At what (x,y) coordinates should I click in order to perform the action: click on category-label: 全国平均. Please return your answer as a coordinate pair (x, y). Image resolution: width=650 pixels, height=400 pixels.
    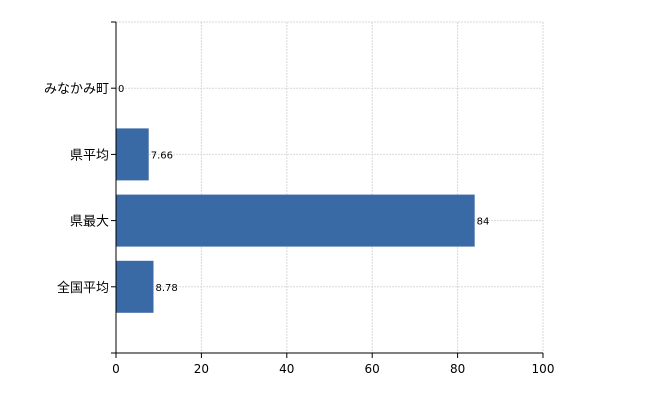
    Looking at the image, I should click on (83, 288).